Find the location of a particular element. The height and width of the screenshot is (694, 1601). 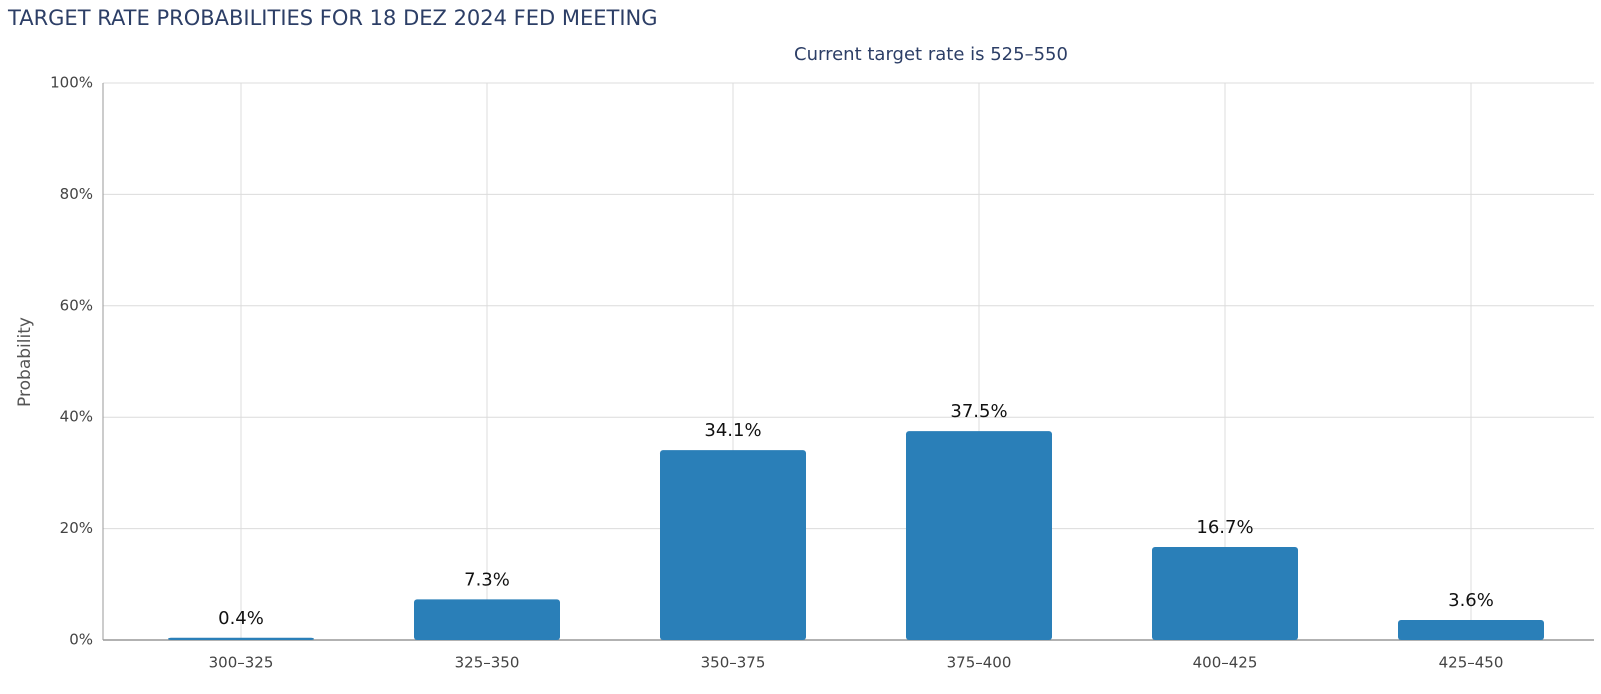

data-label: 0.4% is located at coordinates (241, 618).